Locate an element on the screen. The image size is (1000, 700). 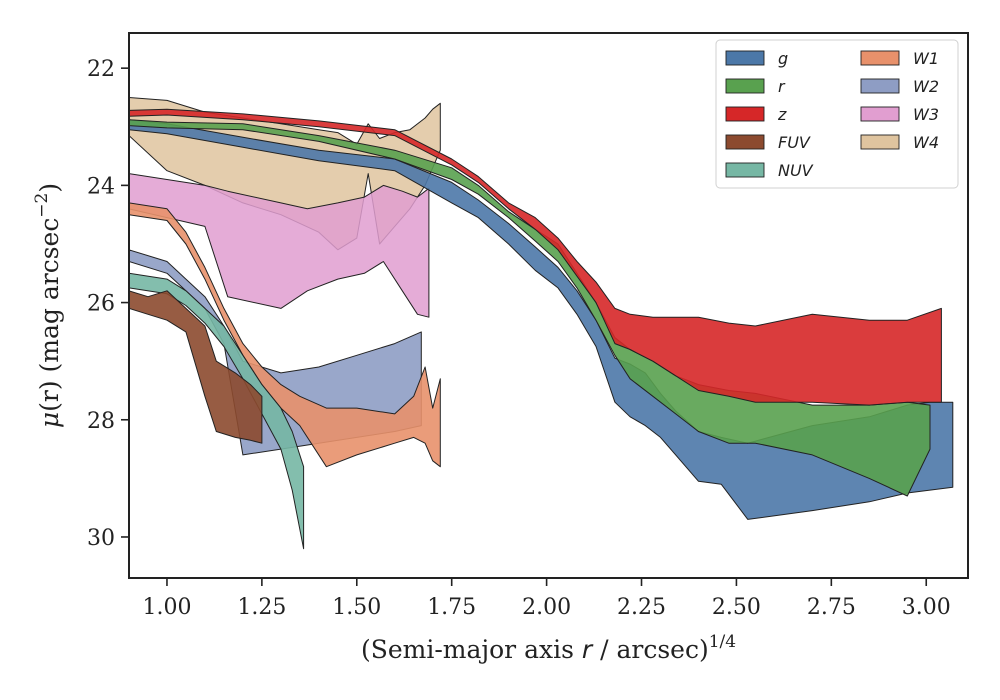
band-w3 is located at coordinates (279, 245).